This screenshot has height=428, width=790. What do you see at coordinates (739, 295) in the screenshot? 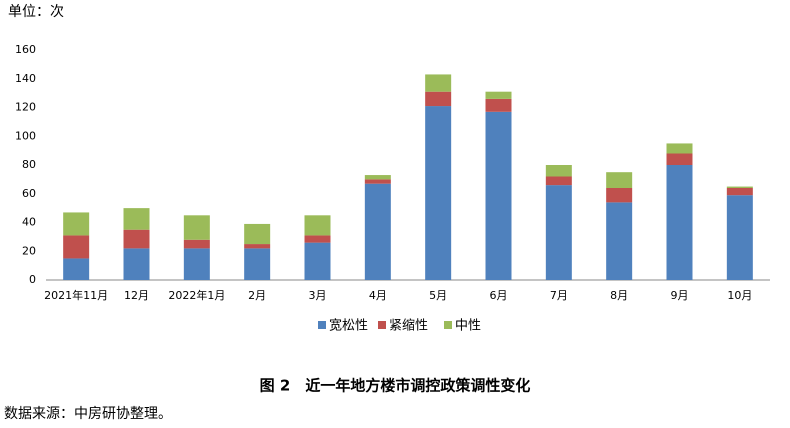
I see `x-tick-label: 10月` at bounding box center [739, 295].